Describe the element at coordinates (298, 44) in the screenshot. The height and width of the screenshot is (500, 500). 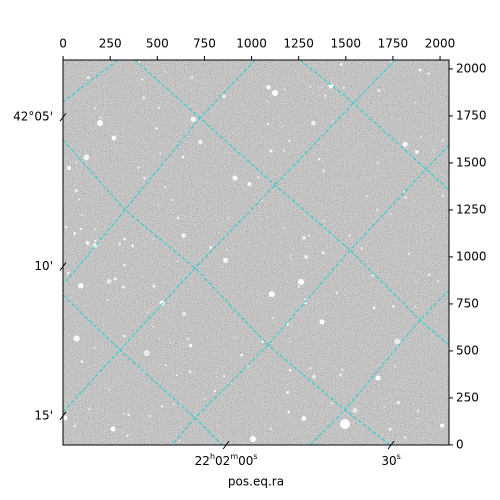
I see `x-tick-label: 1250` at that location.